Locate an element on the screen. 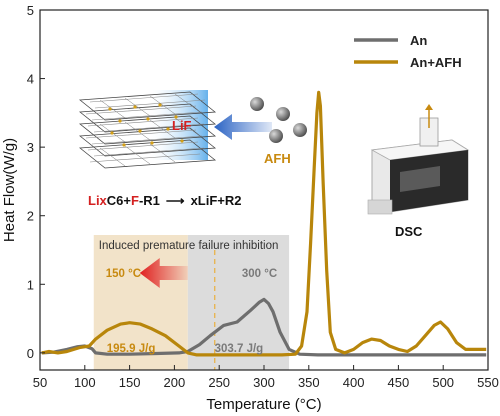  series-line-an is located at coordinates (264, 327).